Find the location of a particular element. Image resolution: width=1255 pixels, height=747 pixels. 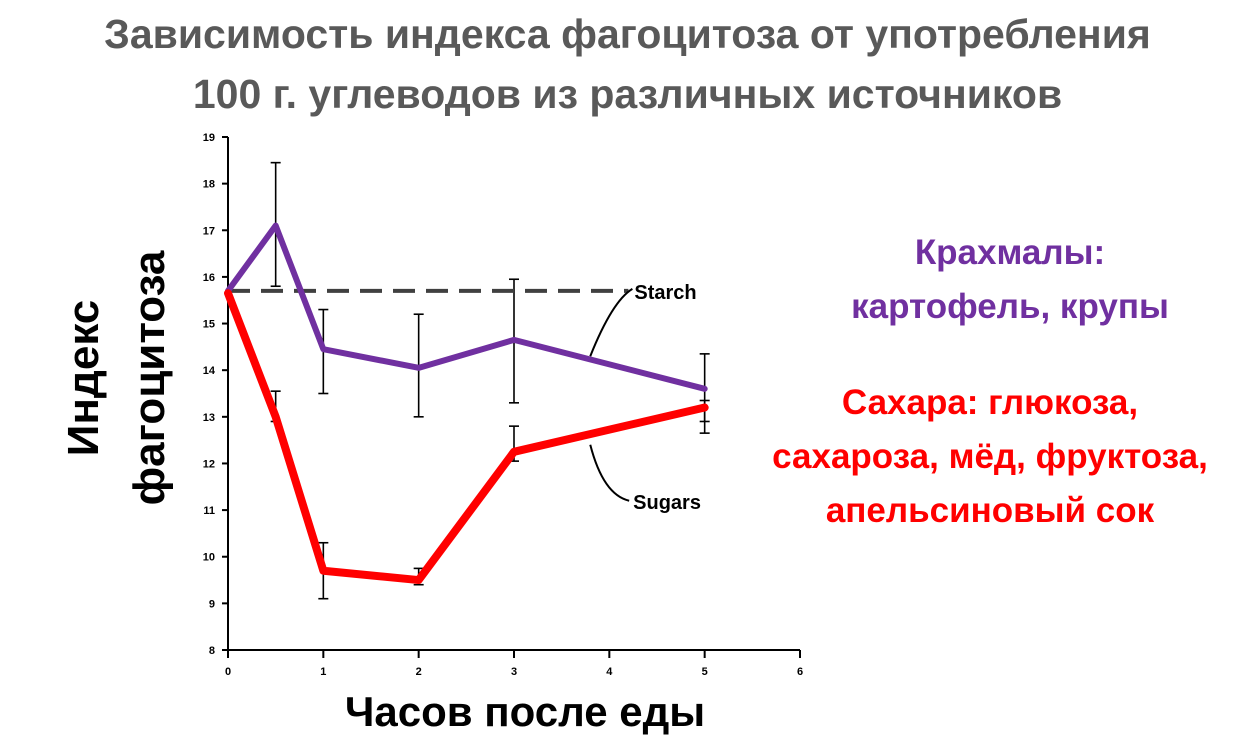

y-tick-label: 10 is located at coordinates (209, 558).